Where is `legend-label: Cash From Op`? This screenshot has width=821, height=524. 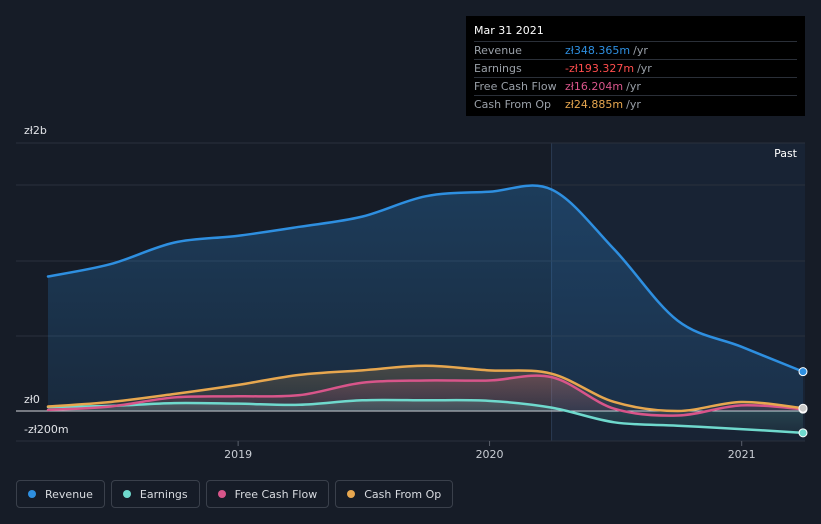
legend-label: Cash From Op is located at coordinates (403, 494).